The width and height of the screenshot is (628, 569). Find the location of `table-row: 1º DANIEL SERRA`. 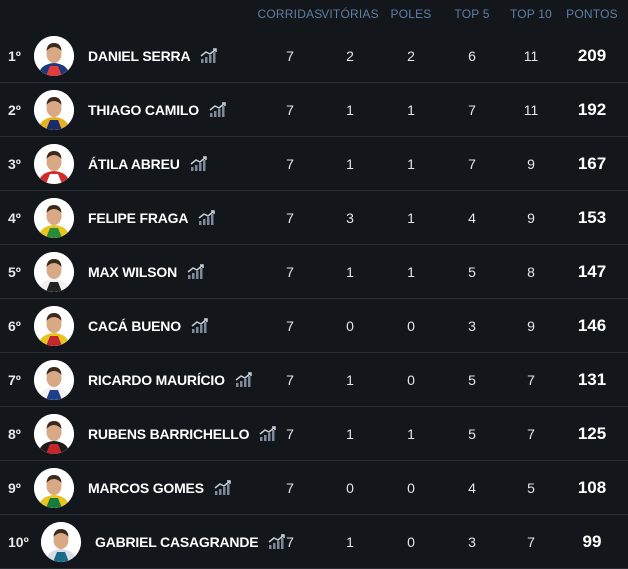

table-row: 1º DANIEL SERRA is located at coordinates (314, 56).